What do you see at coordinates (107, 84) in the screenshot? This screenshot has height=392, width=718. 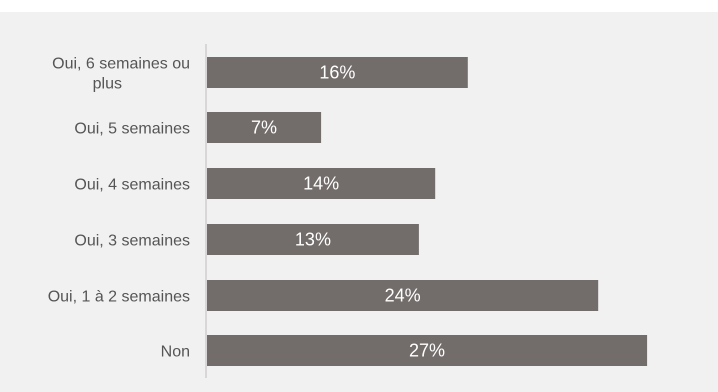 I see `category-label: plus` at bounding box center [107, 84].